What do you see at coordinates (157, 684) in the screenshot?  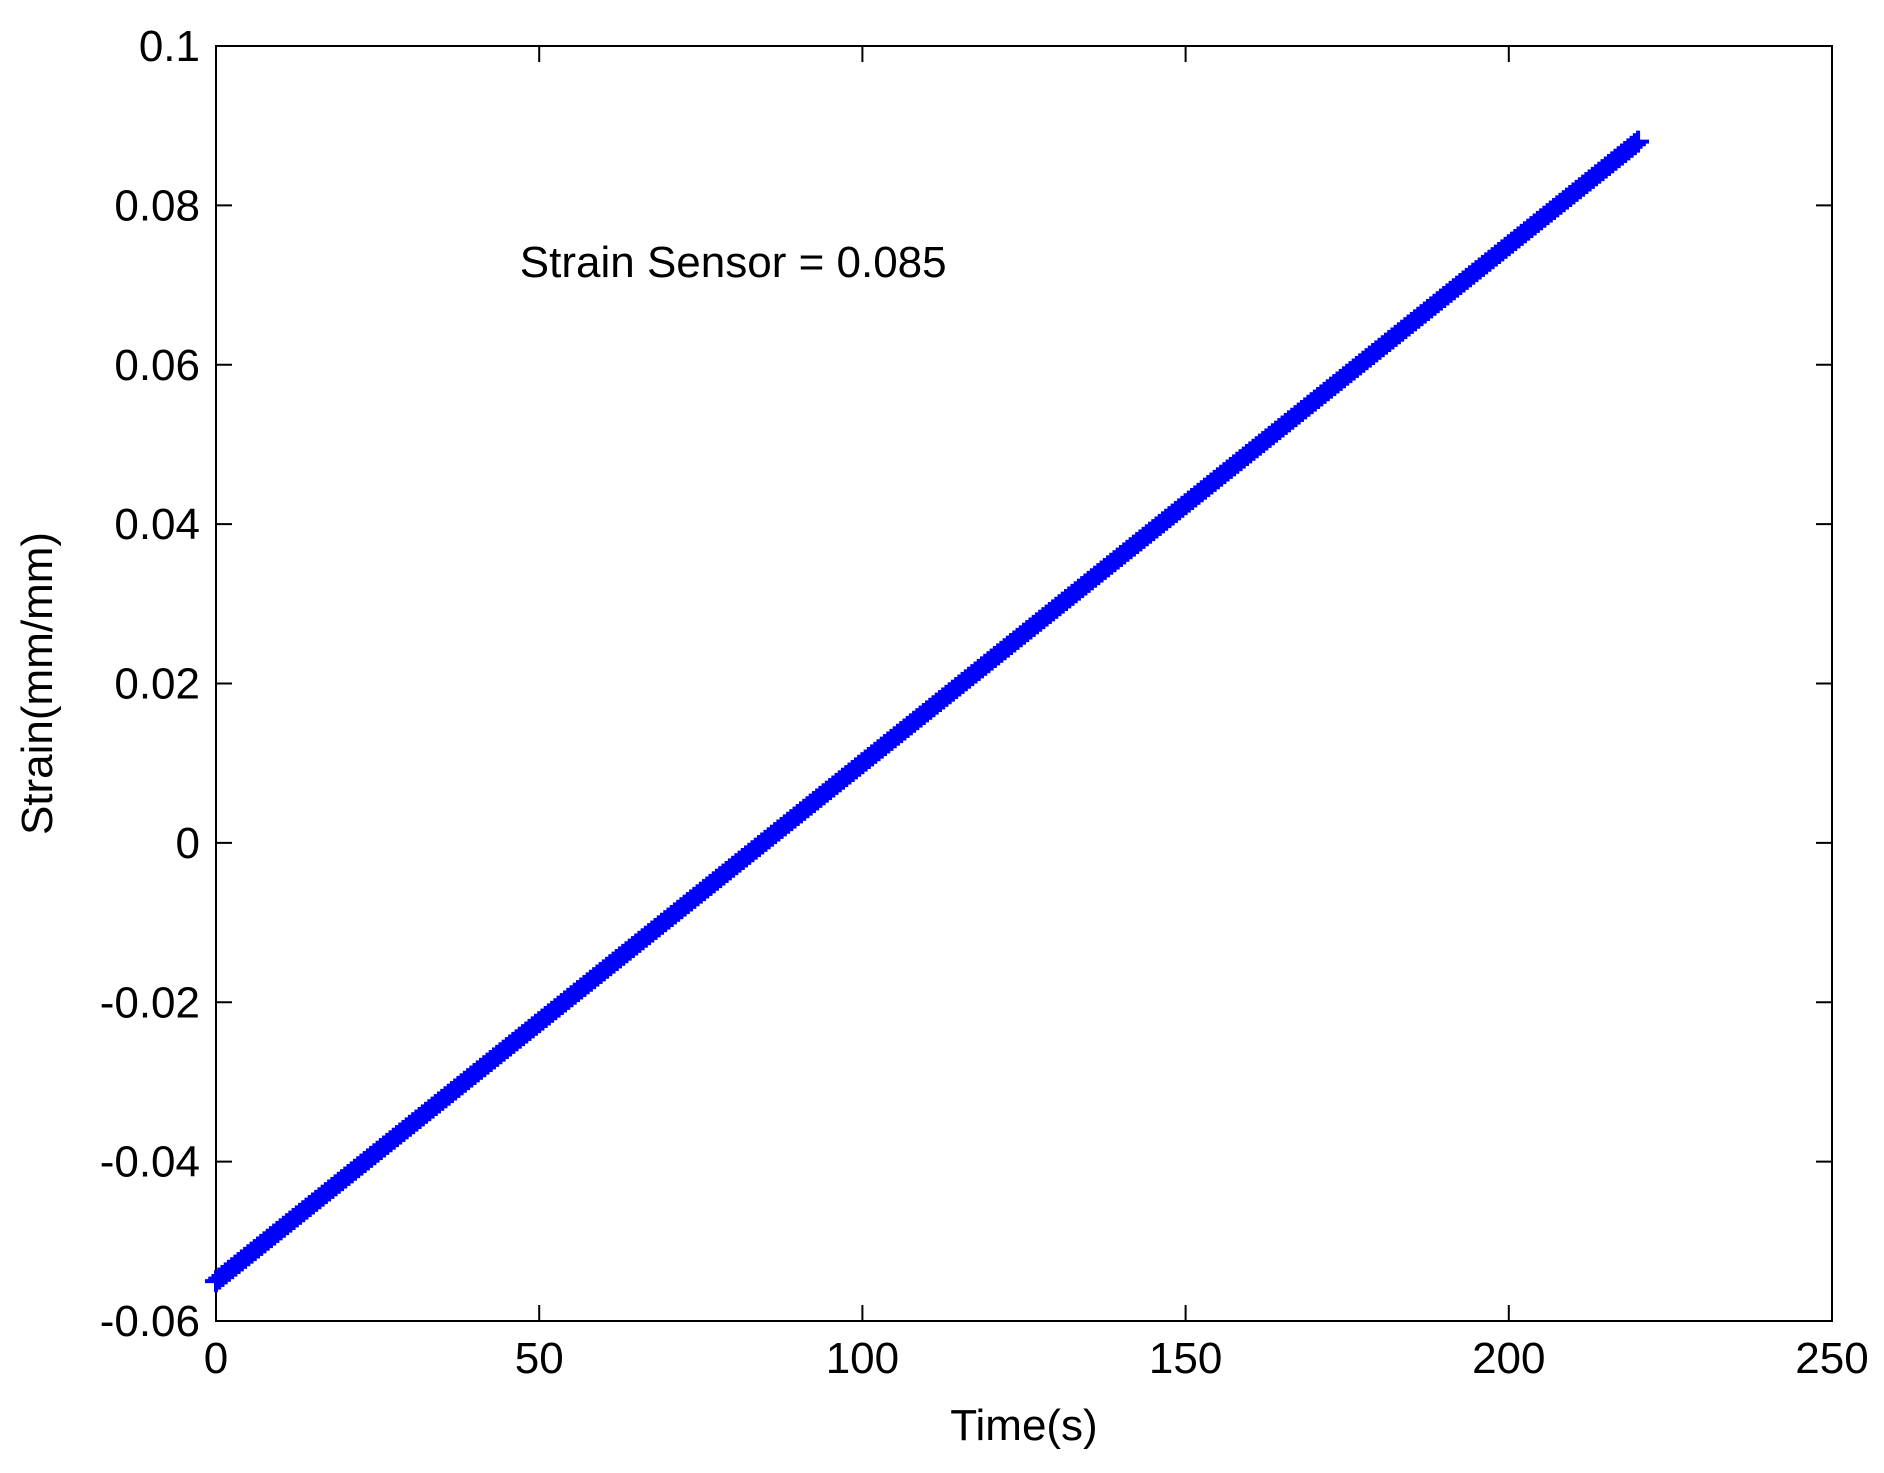 I see `y-tick-label: 0.02` at bounding box center [157, 684].